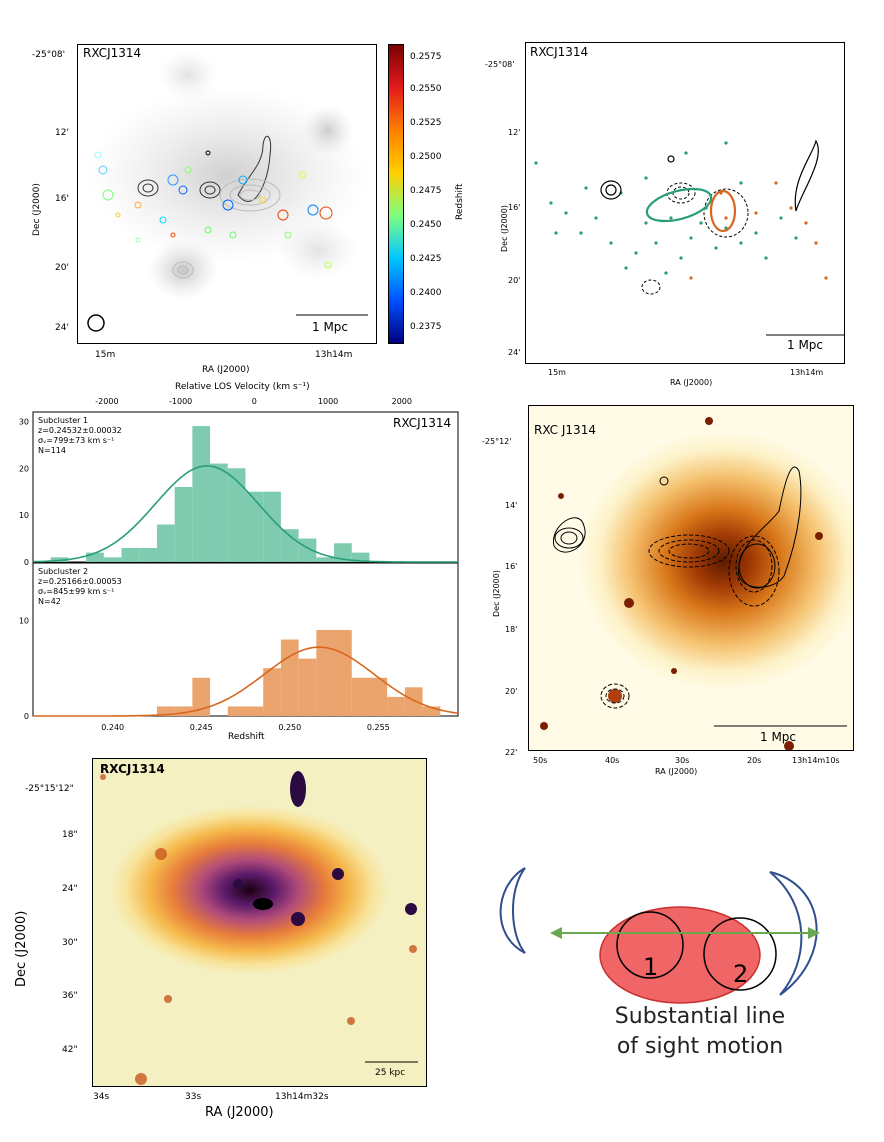 Image resolution: width=884 pixels, height=1142 pixels. Describe the element at coordinates (740, 954) in the screenshot. I see `subcluster-2-circle` at that location.